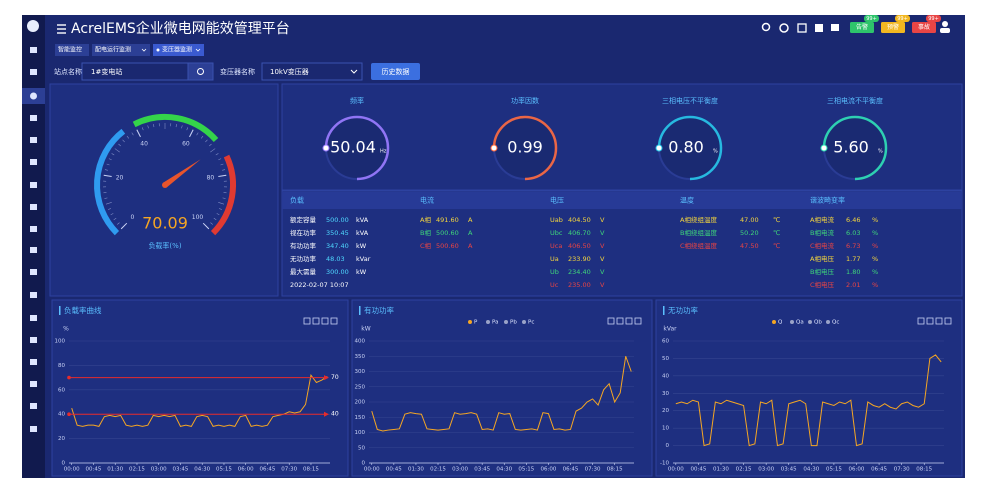  Describe the element at coordinates (360, 387) in the screenshot. I see `y-tick-label: 250` at that location.